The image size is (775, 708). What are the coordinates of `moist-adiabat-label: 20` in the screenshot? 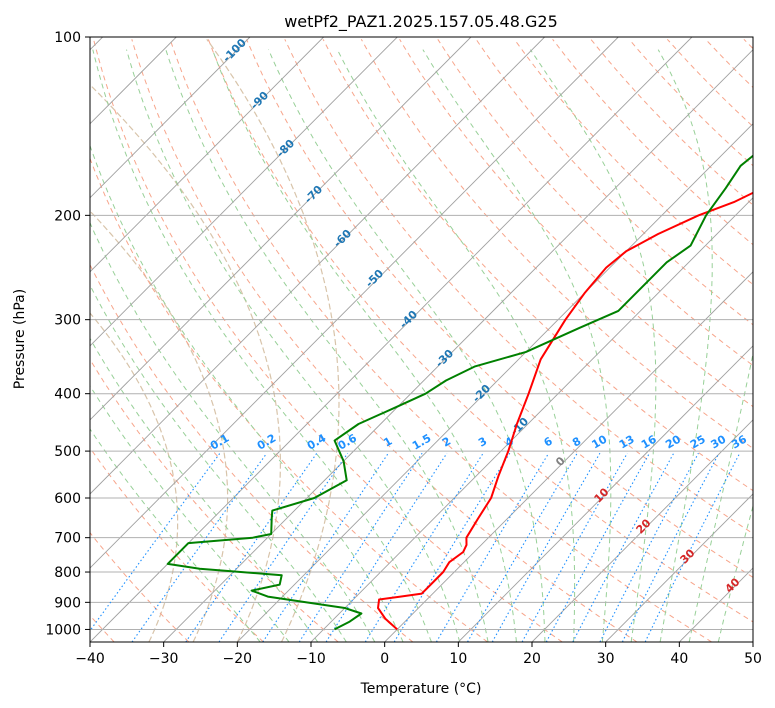 It's located at (644, 526).